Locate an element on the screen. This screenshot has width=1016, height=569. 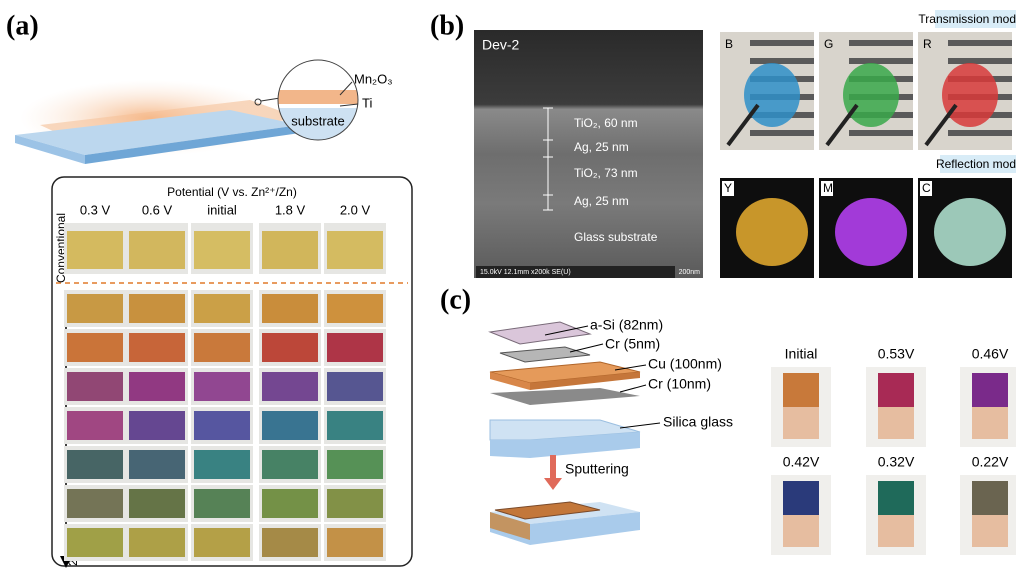
layer-label: substrate is located at coordinates (317, 120).